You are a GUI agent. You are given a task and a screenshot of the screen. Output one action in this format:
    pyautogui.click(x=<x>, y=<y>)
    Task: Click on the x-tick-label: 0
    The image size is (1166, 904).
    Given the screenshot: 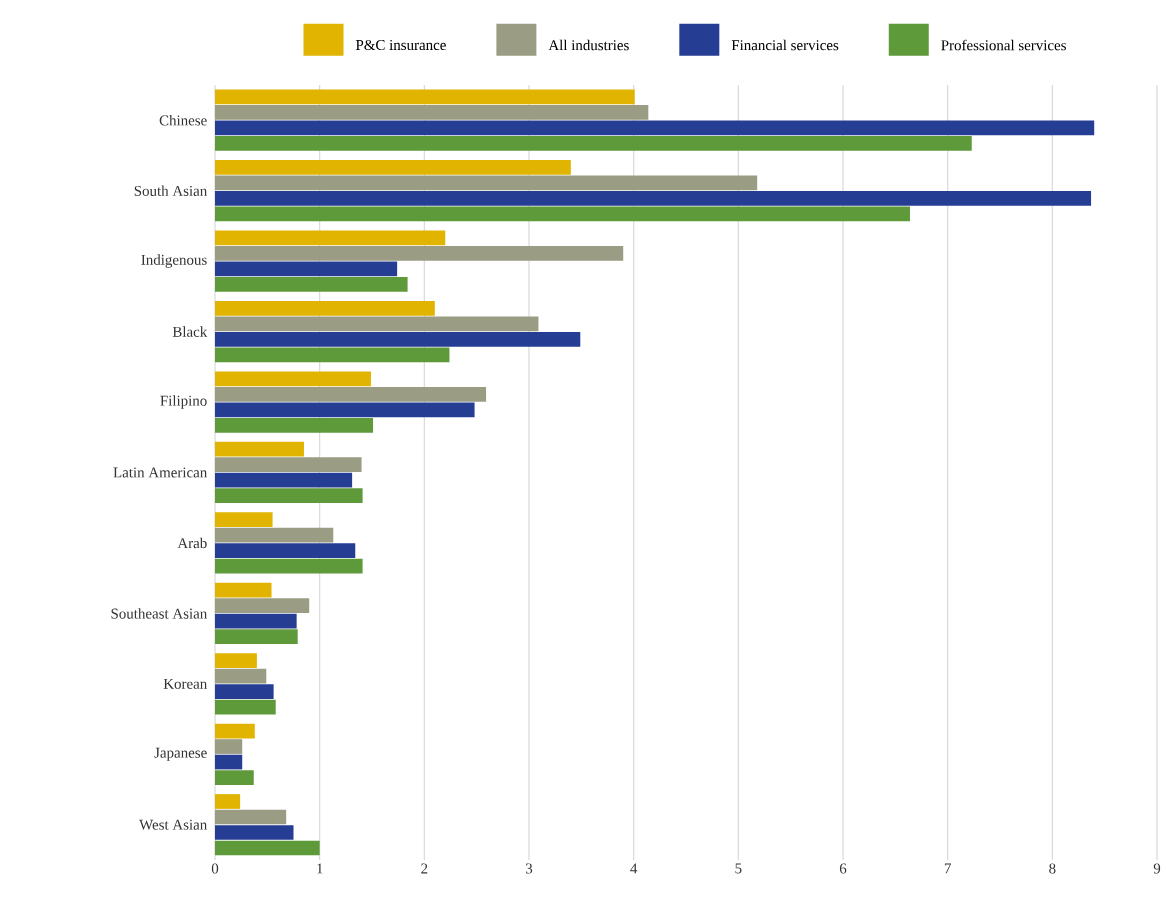 What is the action you would take?
    pyautogui.click(x=215, y=868)
    